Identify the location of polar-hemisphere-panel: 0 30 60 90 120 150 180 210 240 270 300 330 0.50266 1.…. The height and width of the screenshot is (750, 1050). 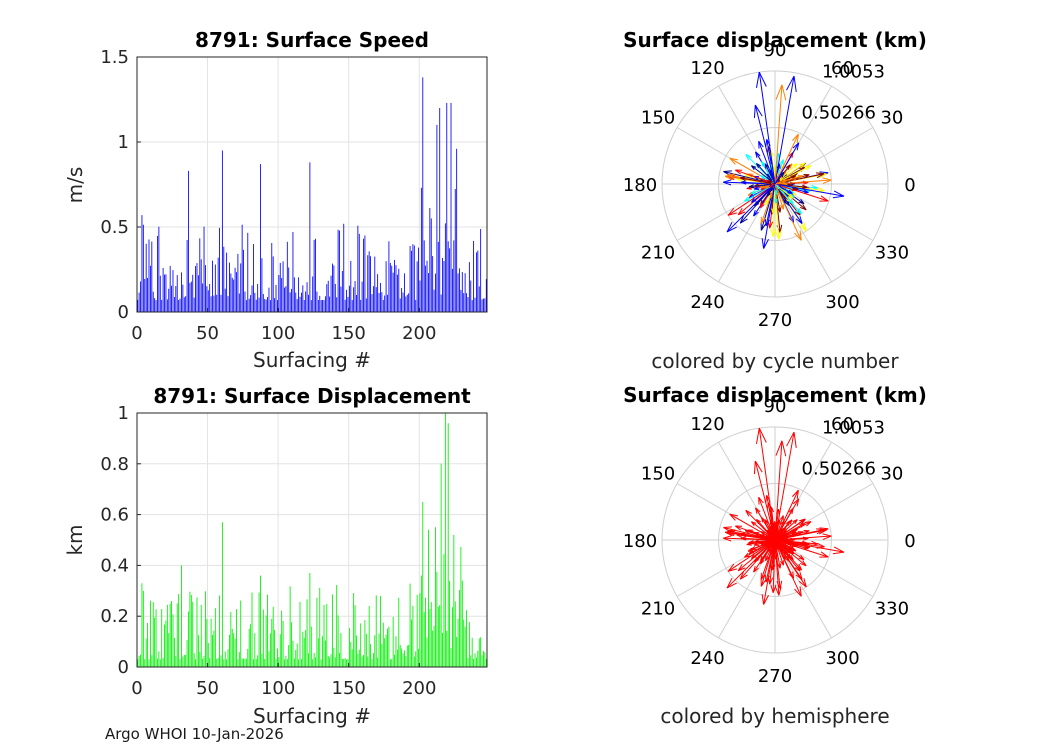
(775, 555).